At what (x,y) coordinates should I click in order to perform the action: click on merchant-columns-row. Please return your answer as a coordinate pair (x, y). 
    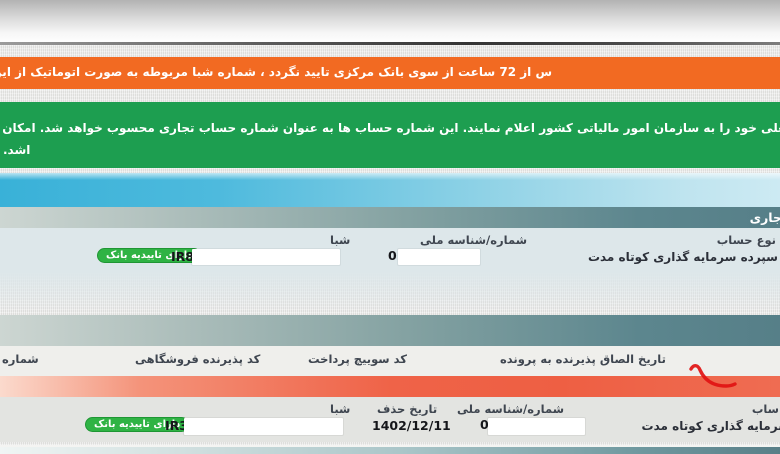
    Looking at the image, I should click on (390, 361).